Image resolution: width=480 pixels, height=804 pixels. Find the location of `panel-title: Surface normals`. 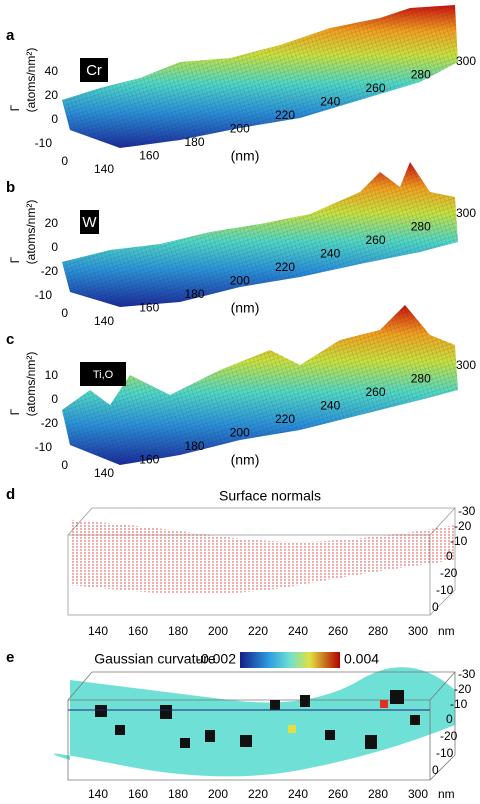

panel-title: Surface normals is located at coordinates (270, 496).